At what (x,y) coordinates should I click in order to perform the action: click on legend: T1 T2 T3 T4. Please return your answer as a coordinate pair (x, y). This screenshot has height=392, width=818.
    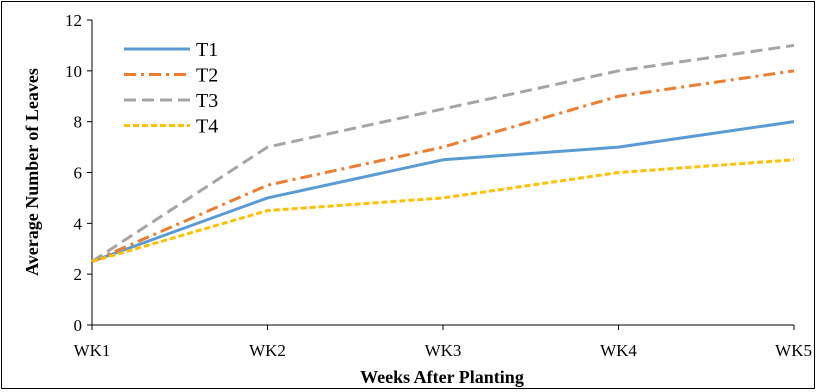
    Looking at the image, I should click on (171, 88).